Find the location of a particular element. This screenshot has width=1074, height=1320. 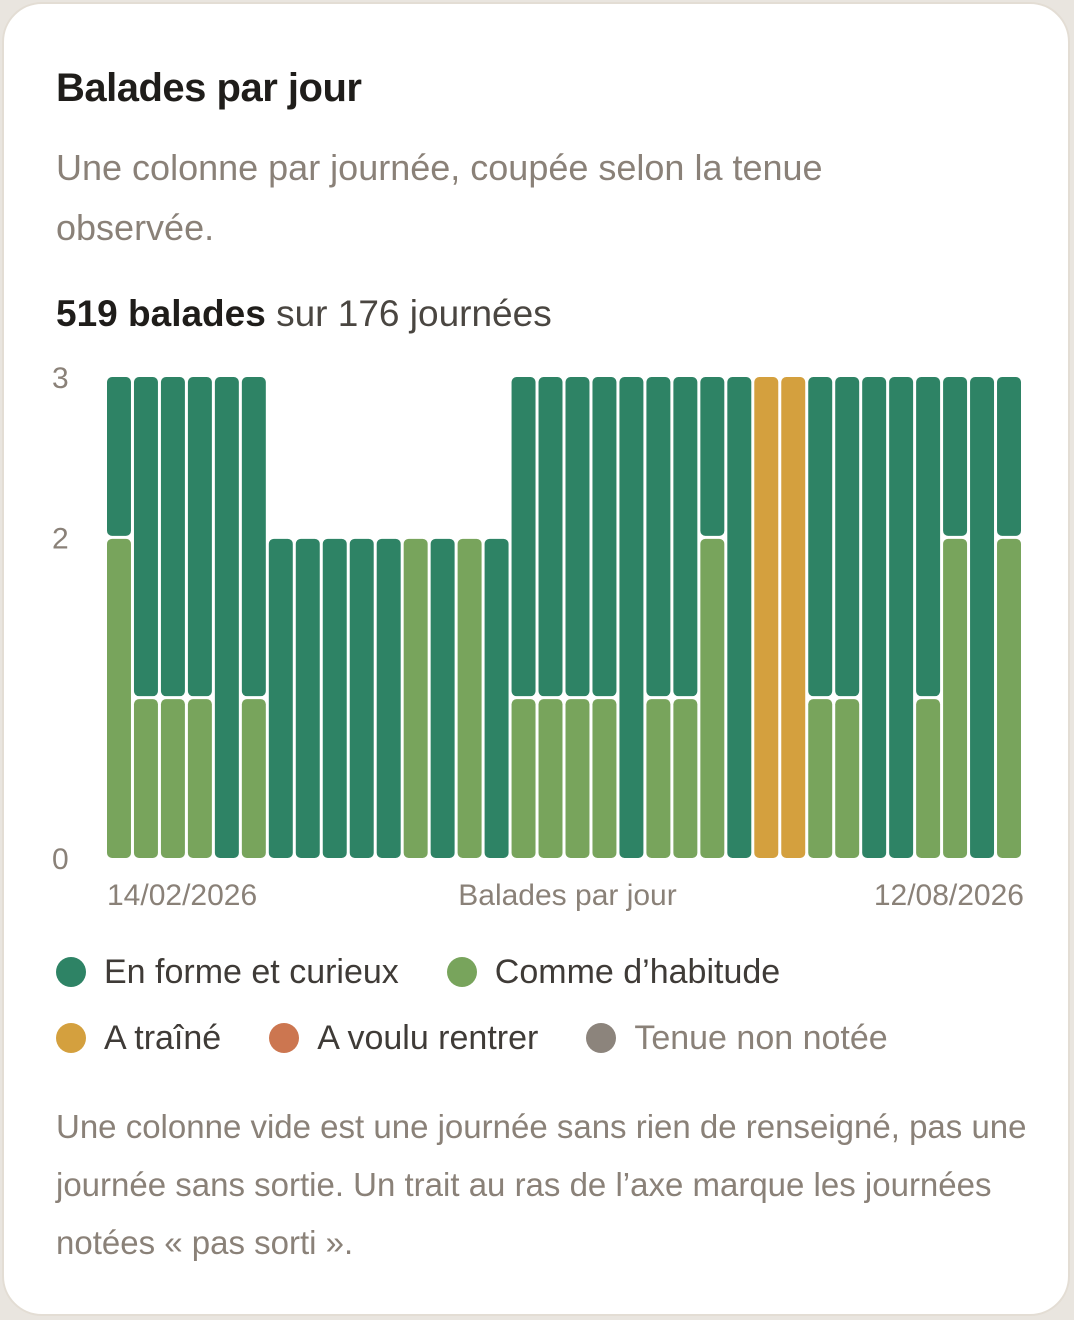

legend-item-traine: A traîné is located at coordinates (138, 1038).